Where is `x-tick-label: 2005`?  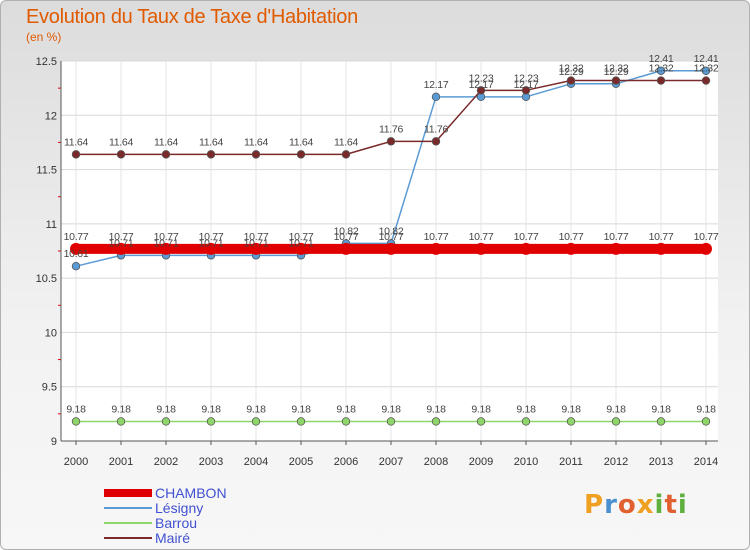 x-tick-label: 2005 is located at coordinates (301, 462).